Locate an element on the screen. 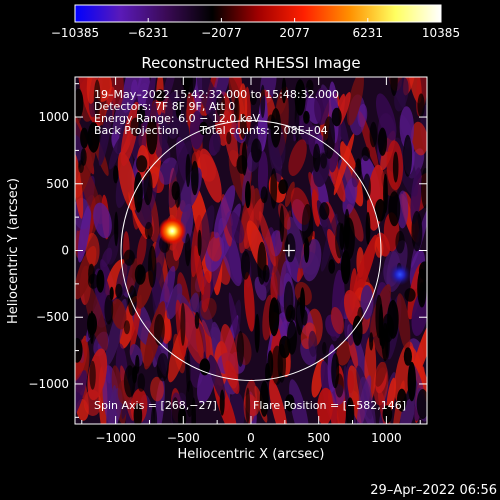 Image resolution: width=500 pixels, height=500 pixels. colorbar-tick-label: 6231 is located at coordinates (368, 33).